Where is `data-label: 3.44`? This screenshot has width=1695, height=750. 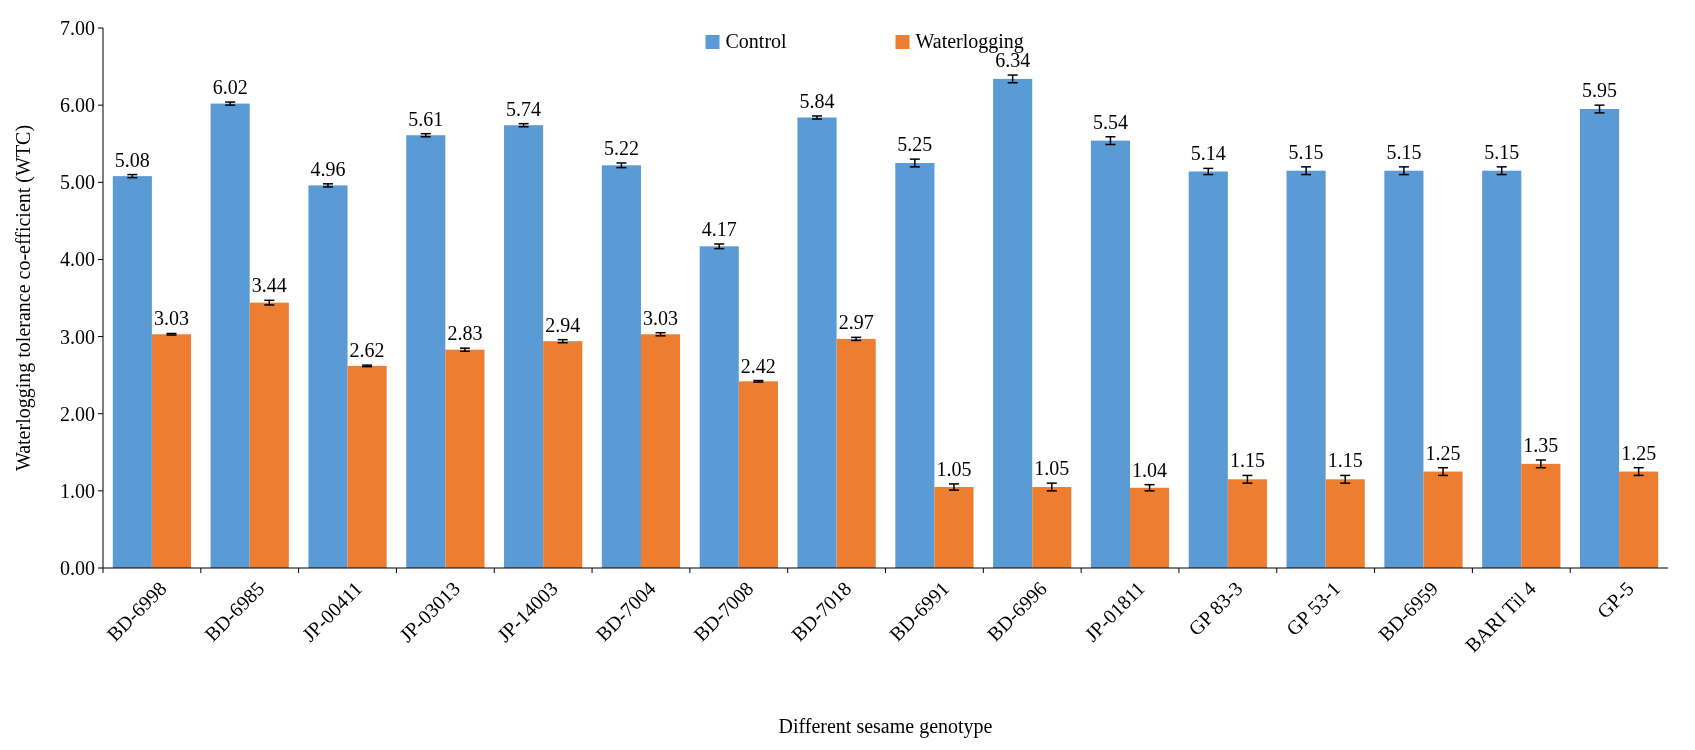 data-label: 3.44 is located at coordinates (269, 285).